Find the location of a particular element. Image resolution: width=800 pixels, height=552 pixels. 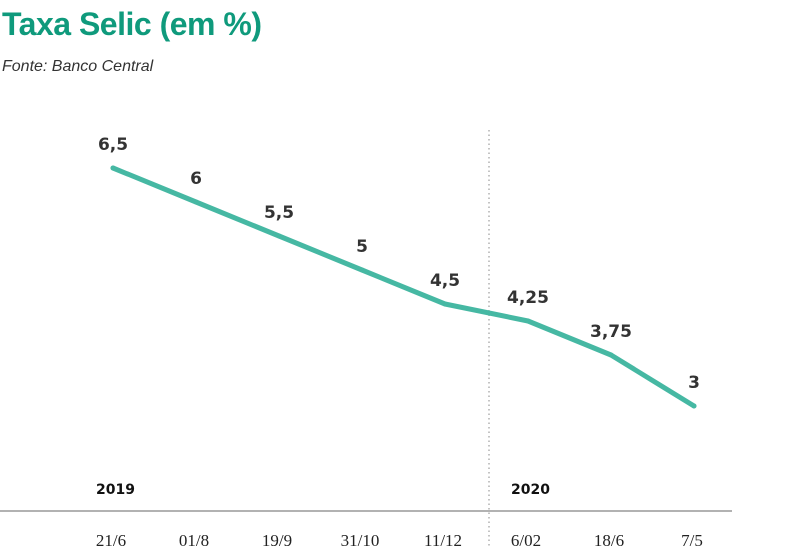

data-label: 5 is located at coordinates (362, 247).